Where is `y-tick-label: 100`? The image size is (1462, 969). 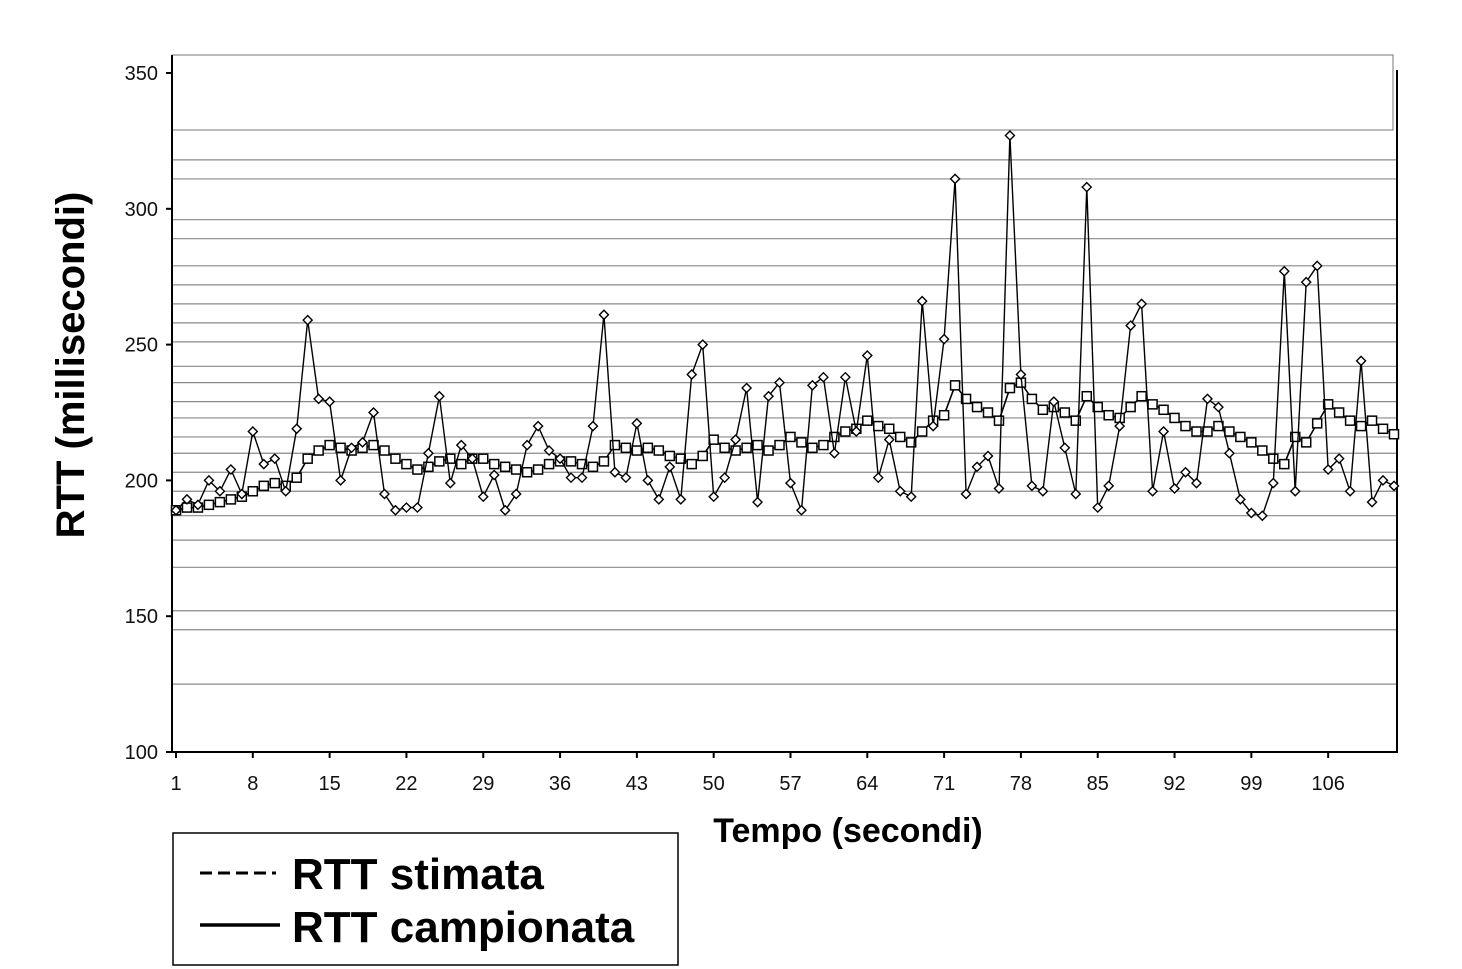 y-tick-label: 100 is located at coordinates (141, 753).